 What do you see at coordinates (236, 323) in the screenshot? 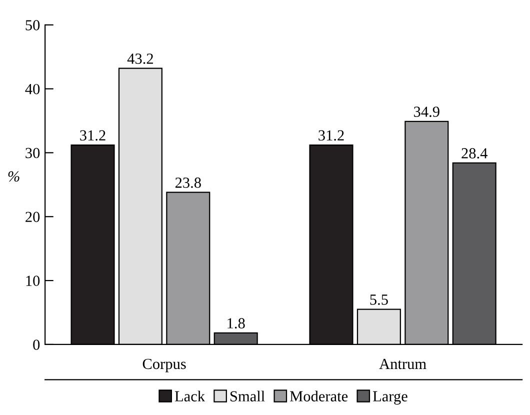
I see `data-label: 1.8` at bounding box center [236, 323].